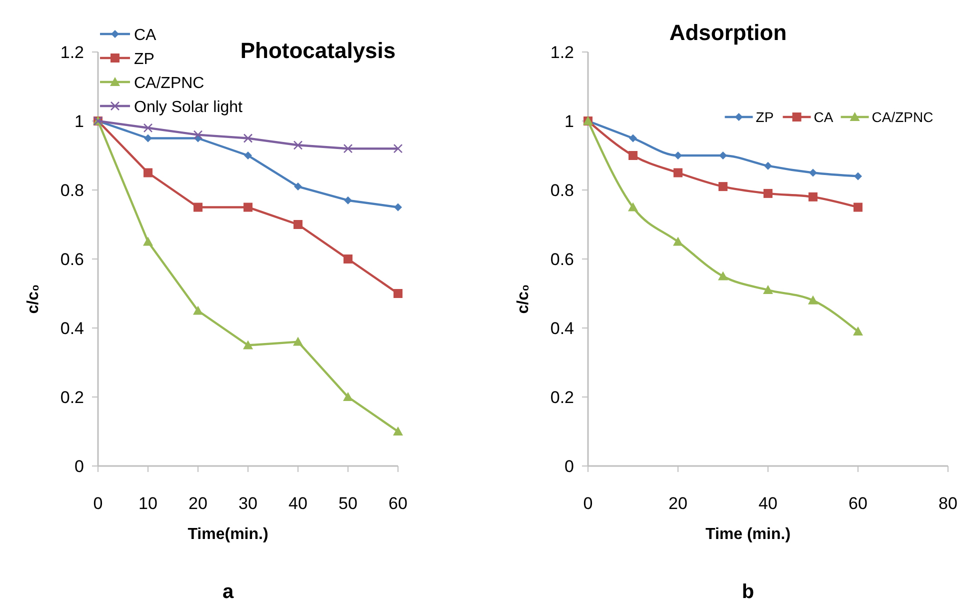  Describe the element at coordinates (748, 590) in the screenshot. I see `text: b` at that location.